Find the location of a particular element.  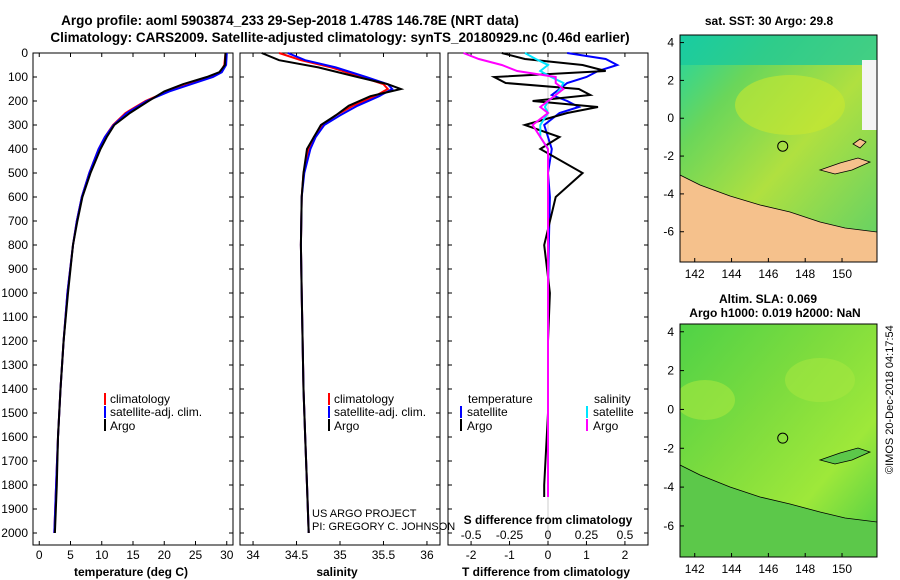

depth-tick-label: 300 is located at coordinates (18, 125).